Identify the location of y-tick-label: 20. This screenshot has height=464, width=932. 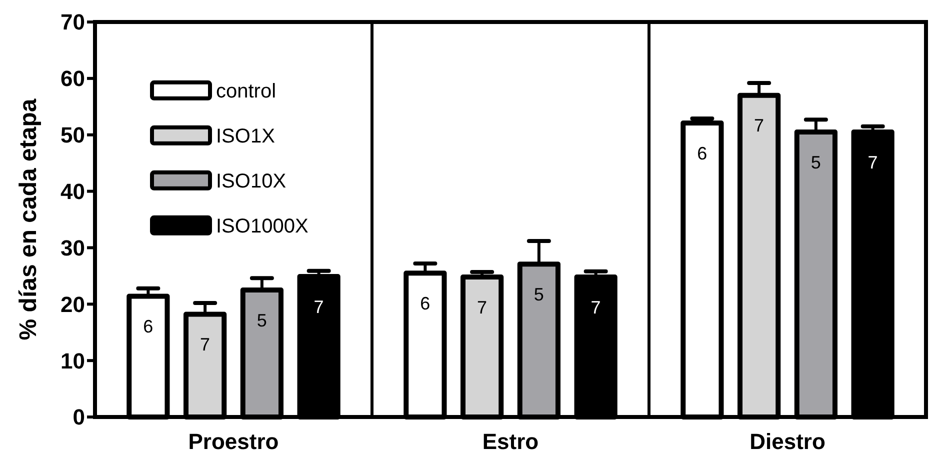
(72, 304).